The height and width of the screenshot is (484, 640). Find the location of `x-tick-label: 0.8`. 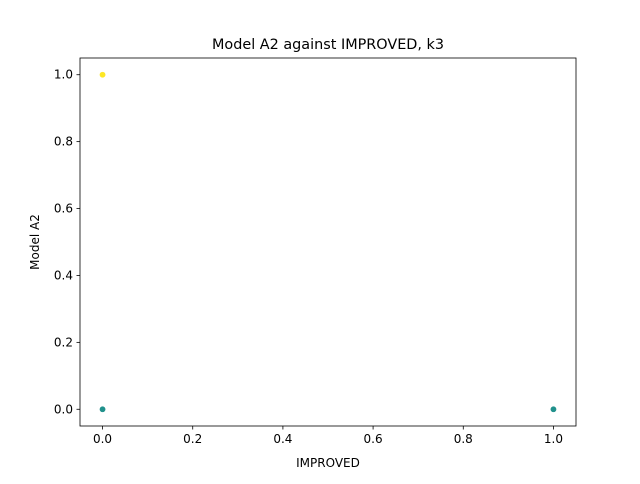

x-tick-label: 0.8 is located at coordinates (463, 439).